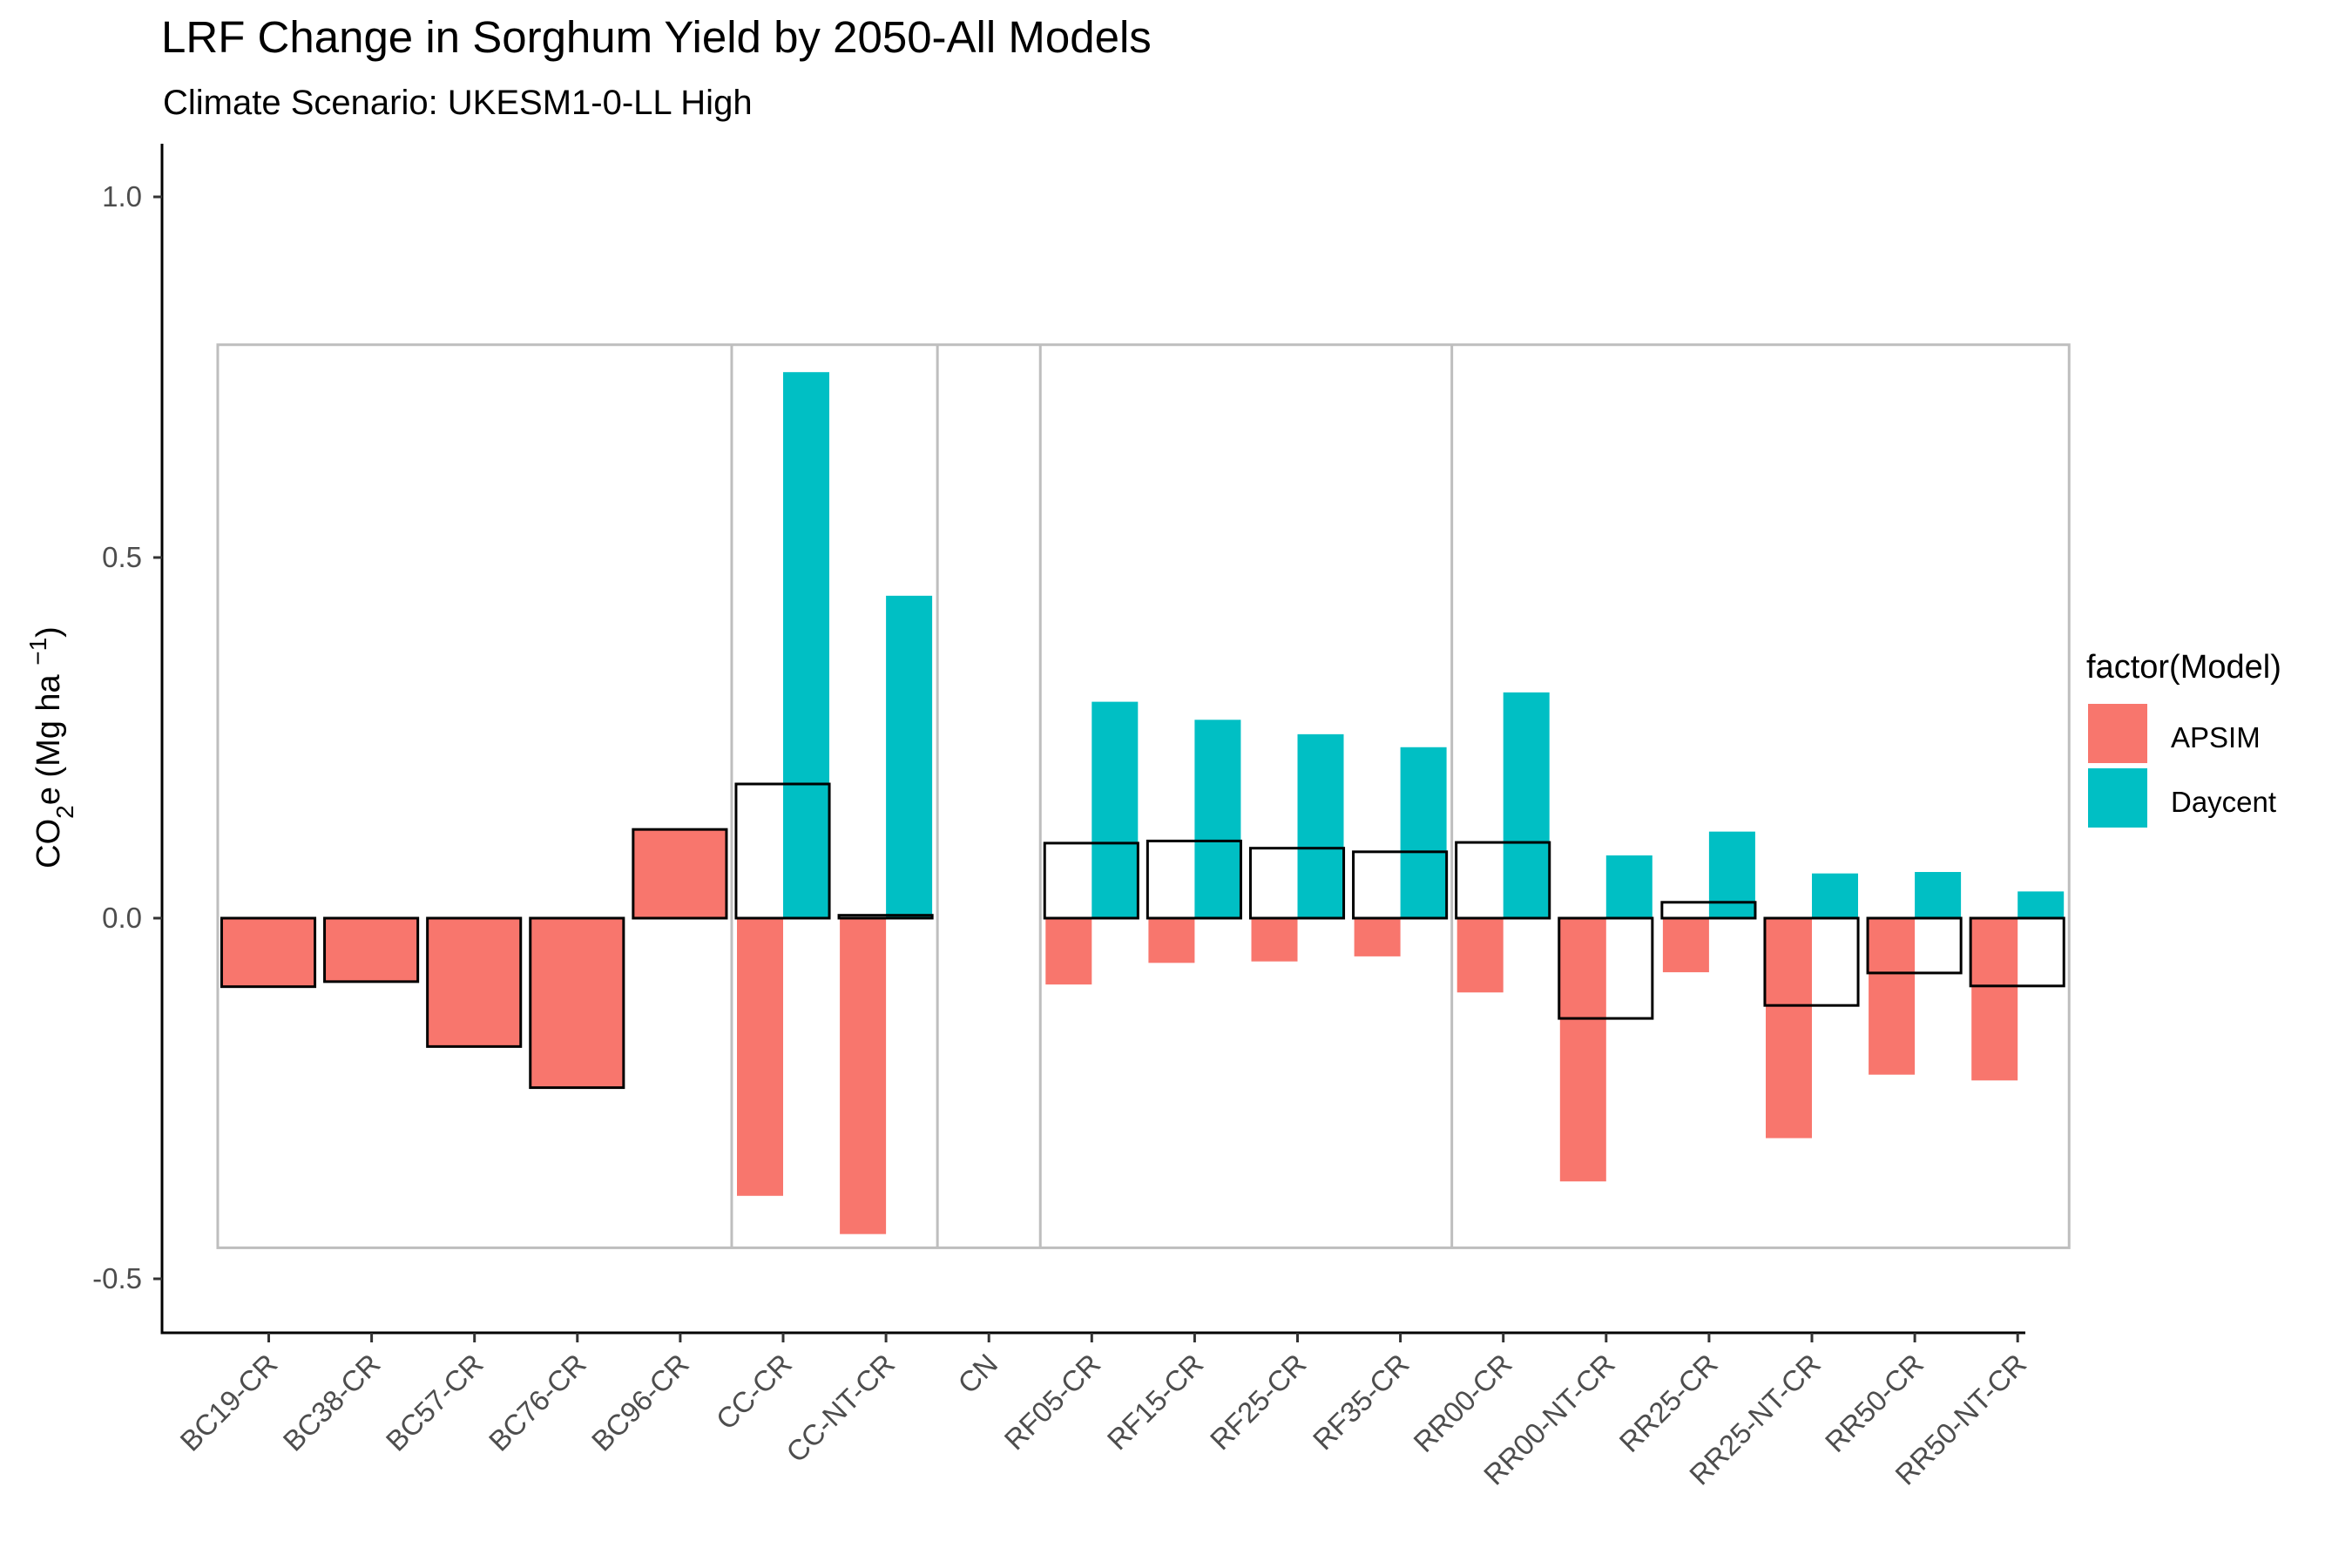  I want to click on legend: factor(Model) APSIM Daycent, so click(2183, 738).